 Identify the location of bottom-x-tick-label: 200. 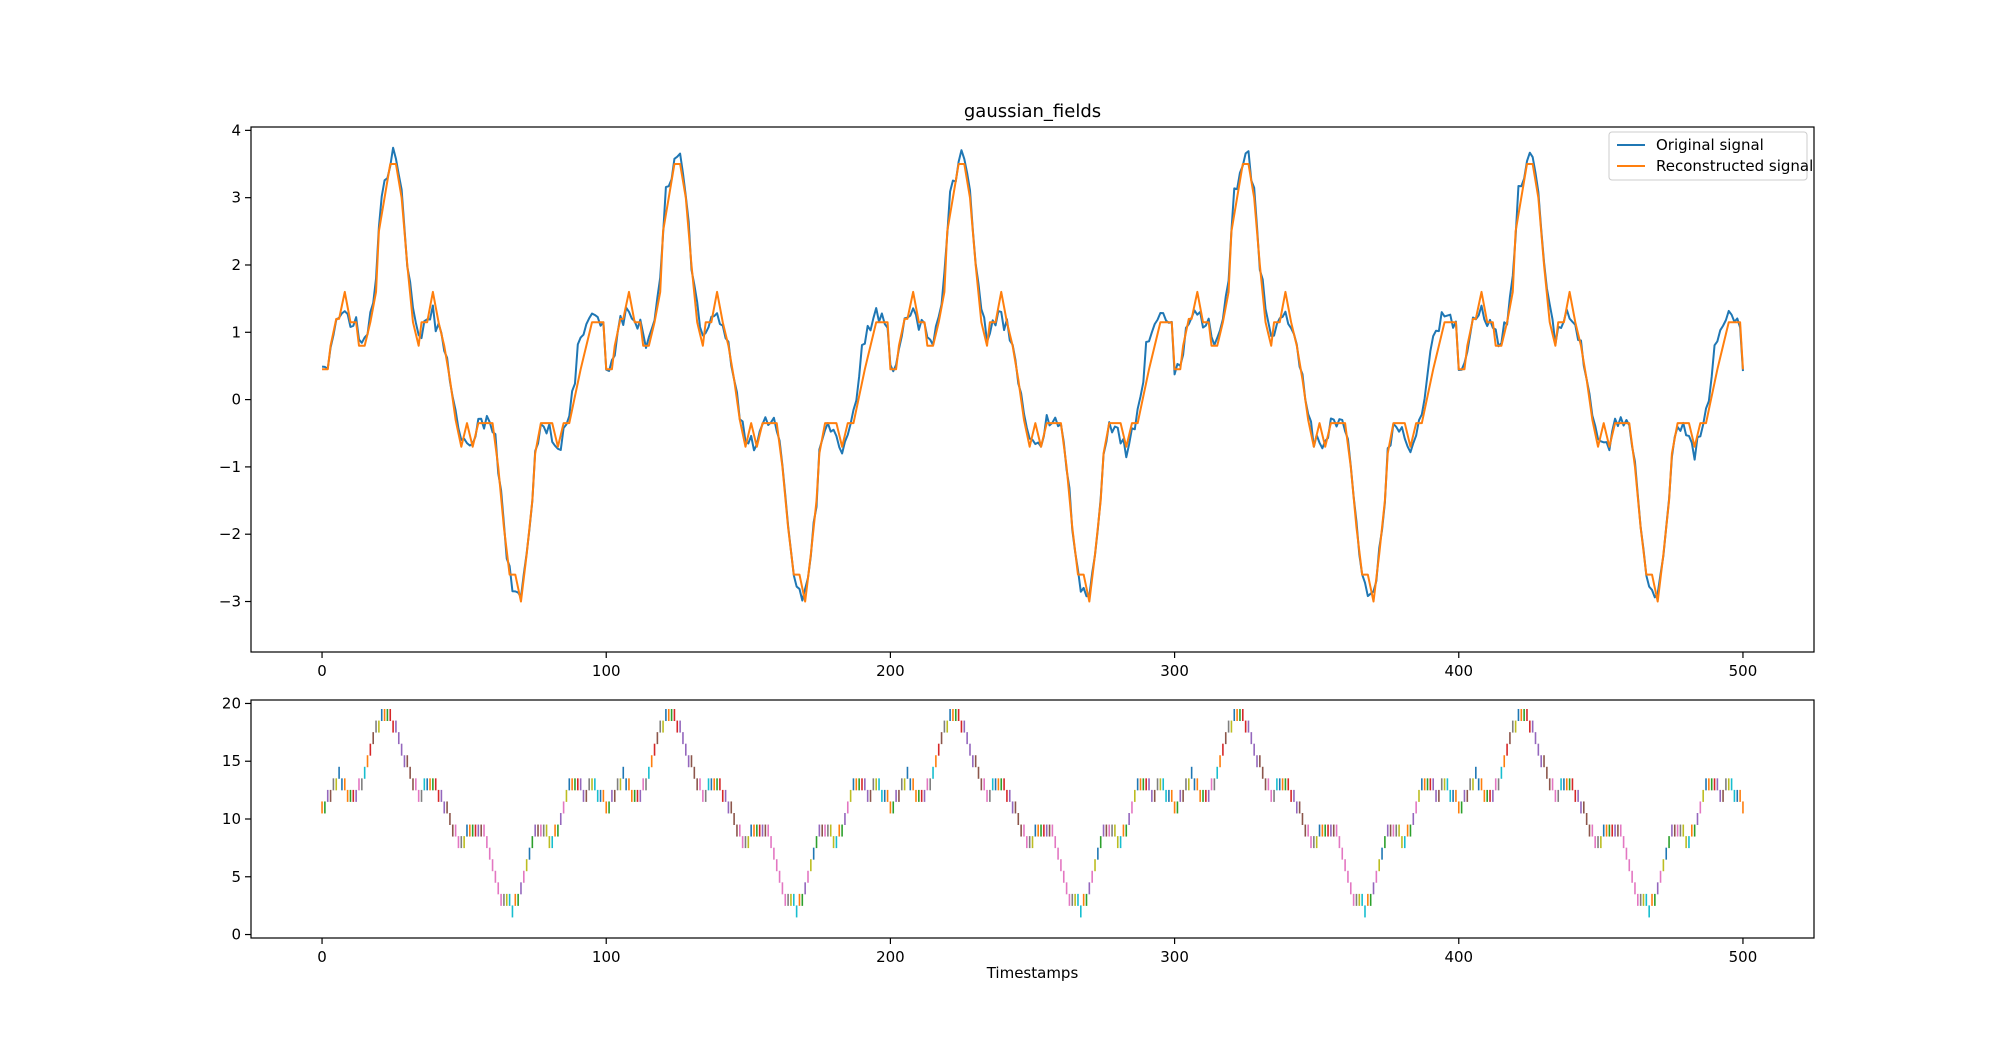
(890, 957).